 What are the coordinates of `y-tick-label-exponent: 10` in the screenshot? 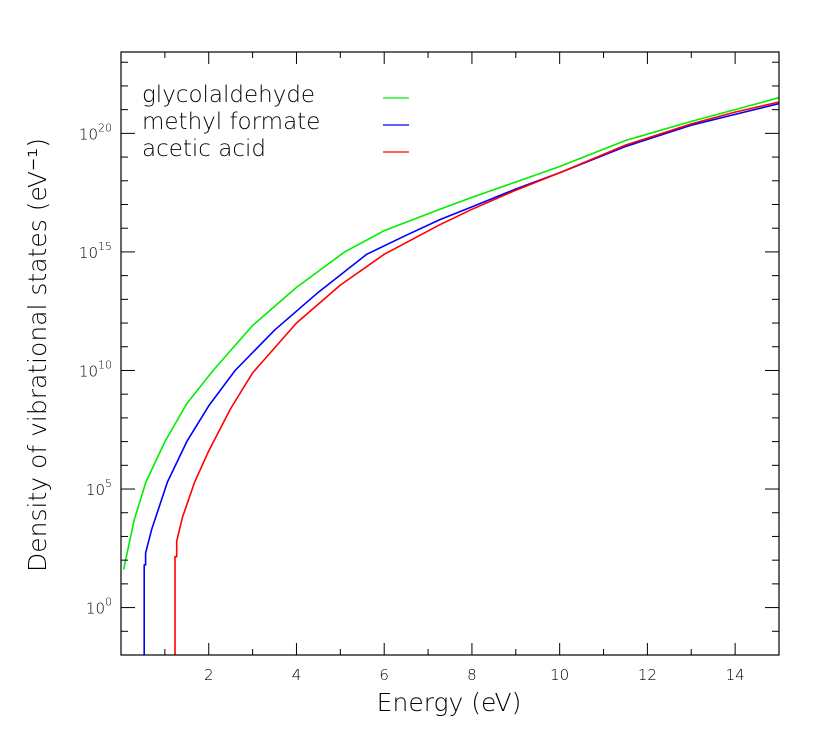 It's located at (105, 364).